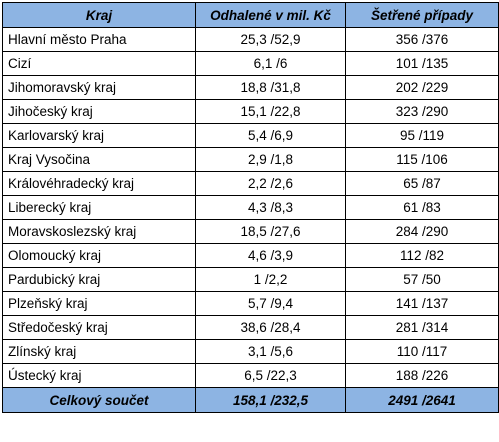 This screenshot has width=499, height=442. I want to click on cell-kraj: Plzeňský kraj, so click(99, 303).